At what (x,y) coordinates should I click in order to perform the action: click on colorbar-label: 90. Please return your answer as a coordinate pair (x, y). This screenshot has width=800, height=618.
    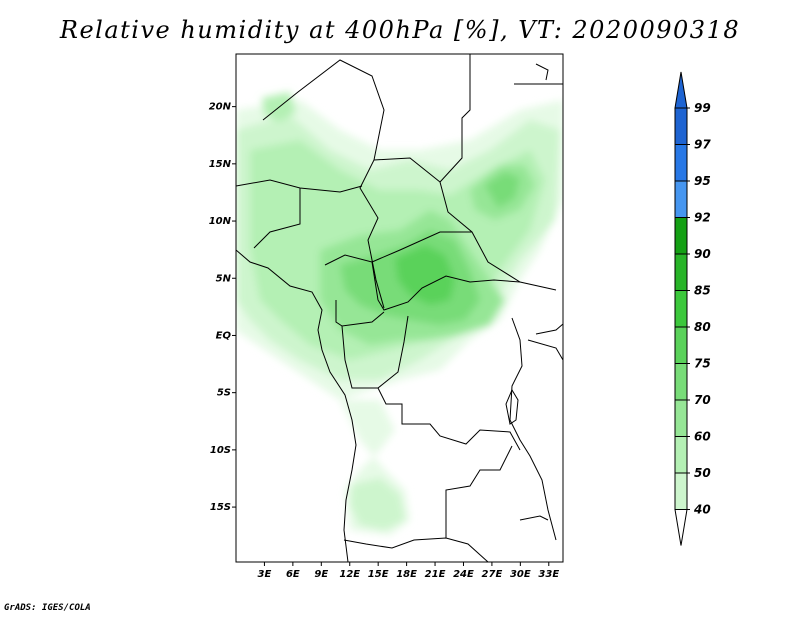
    Looking at the image, I should click on (702, 254).